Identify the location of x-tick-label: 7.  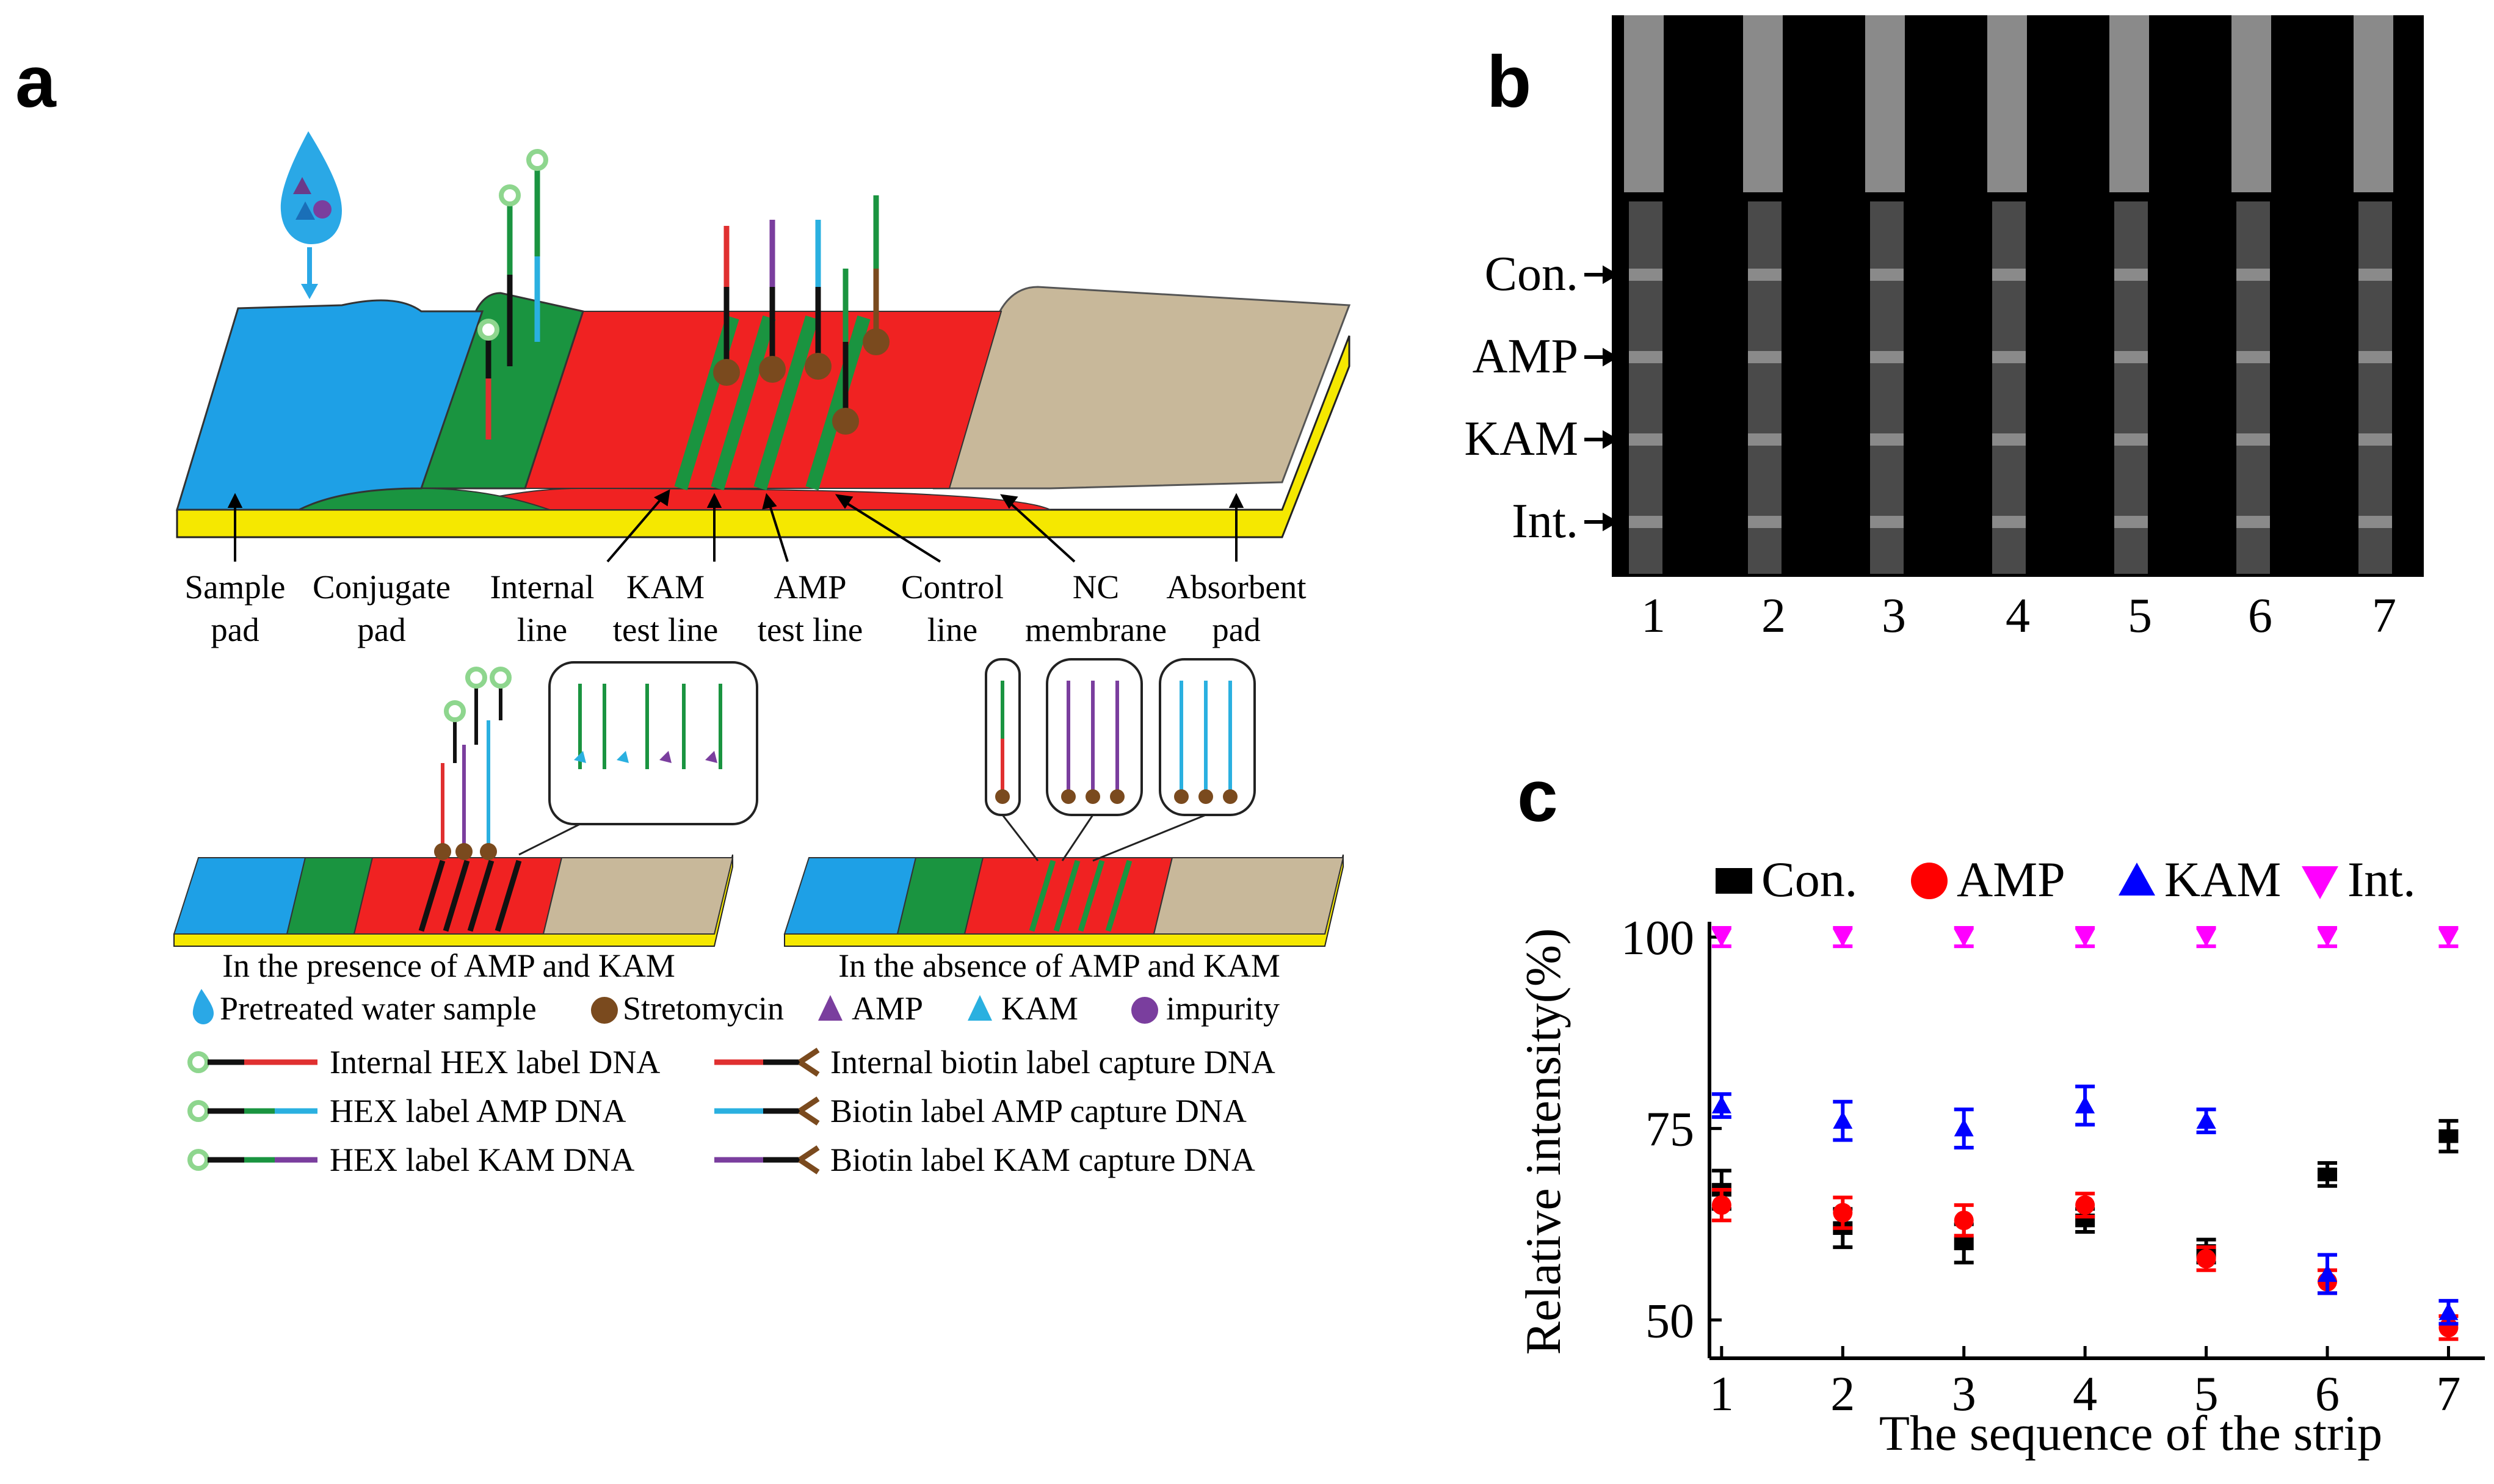
(2448, 1394).